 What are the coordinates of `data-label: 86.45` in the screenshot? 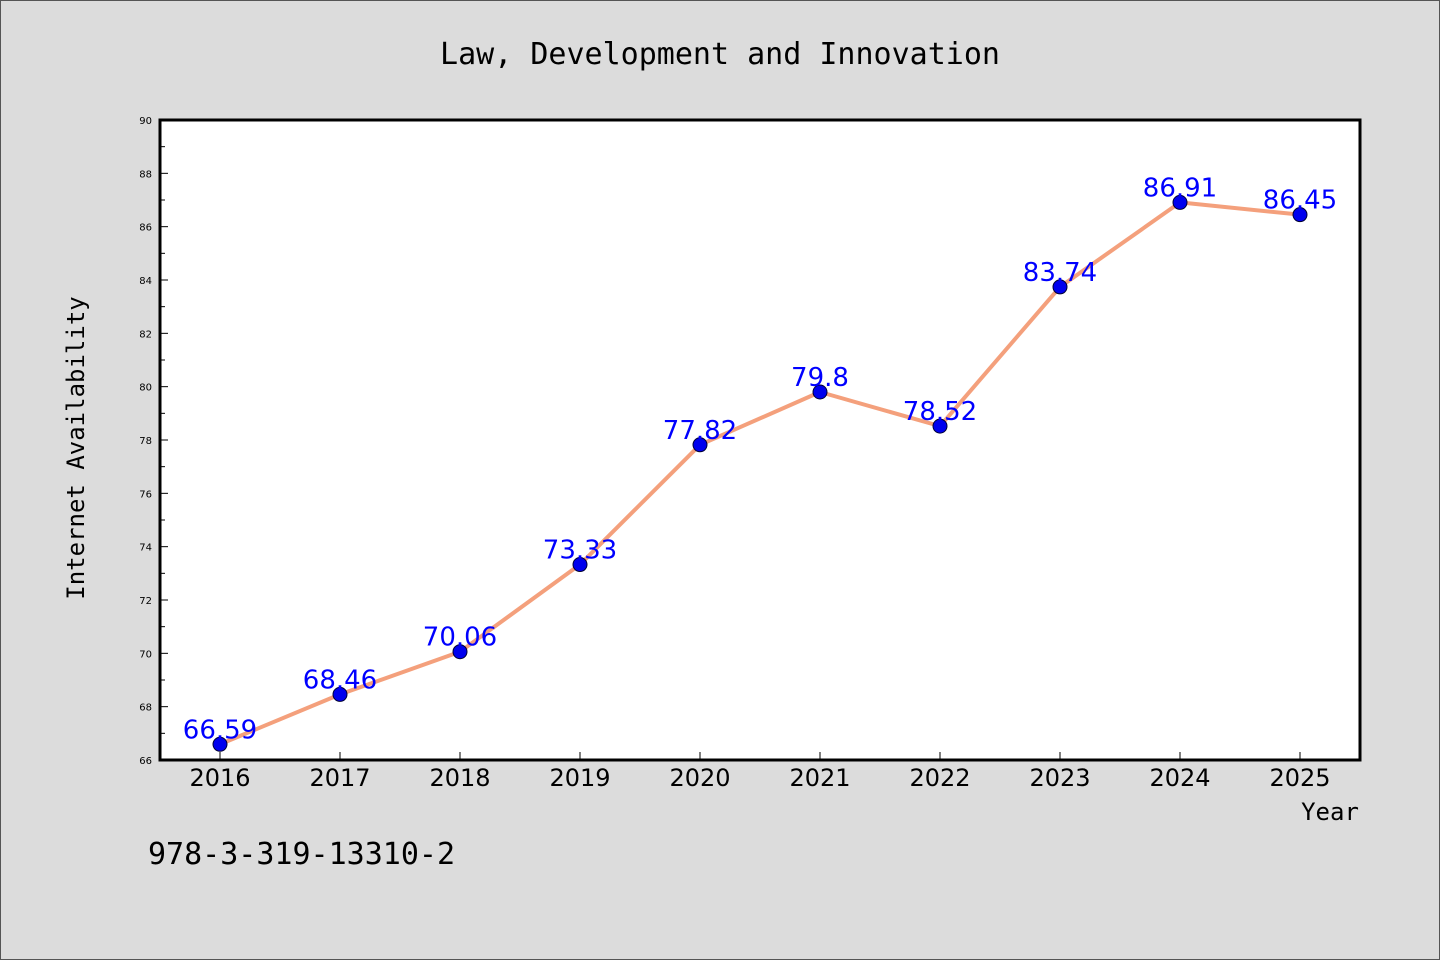 It's located at (1300, 201).